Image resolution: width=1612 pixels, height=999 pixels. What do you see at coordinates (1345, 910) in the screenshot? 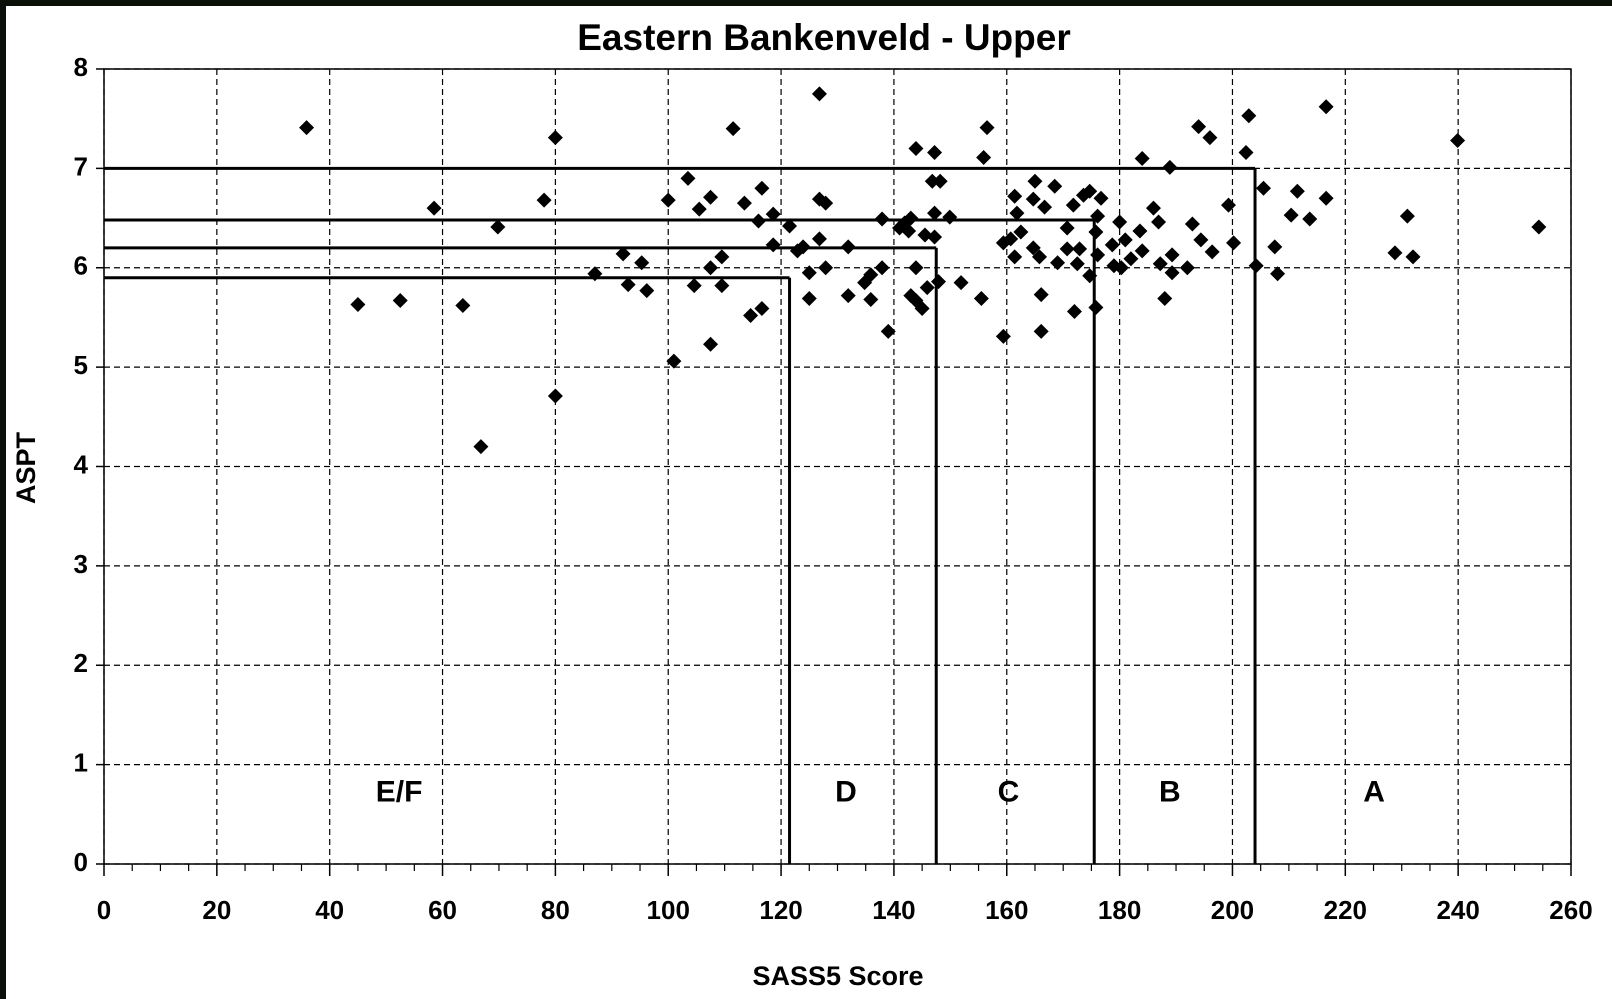
I see `x-tick-label: 220` at bounding box center [1345, 910].